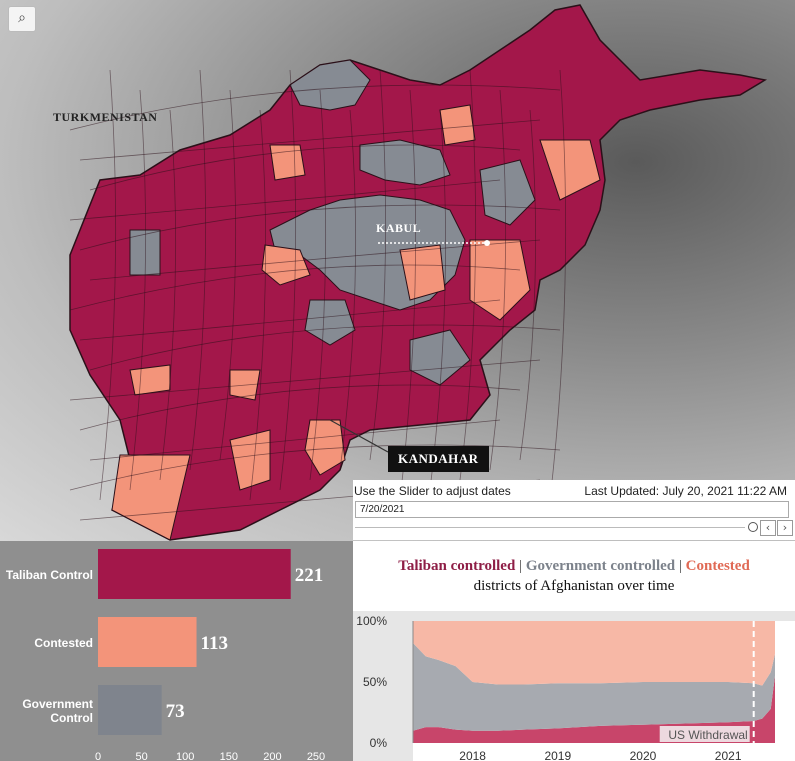  Describe the element at coordinates (432, 491) in the screenshot. I see `slider-hint: Use the Slider to adjust dates` at that location.